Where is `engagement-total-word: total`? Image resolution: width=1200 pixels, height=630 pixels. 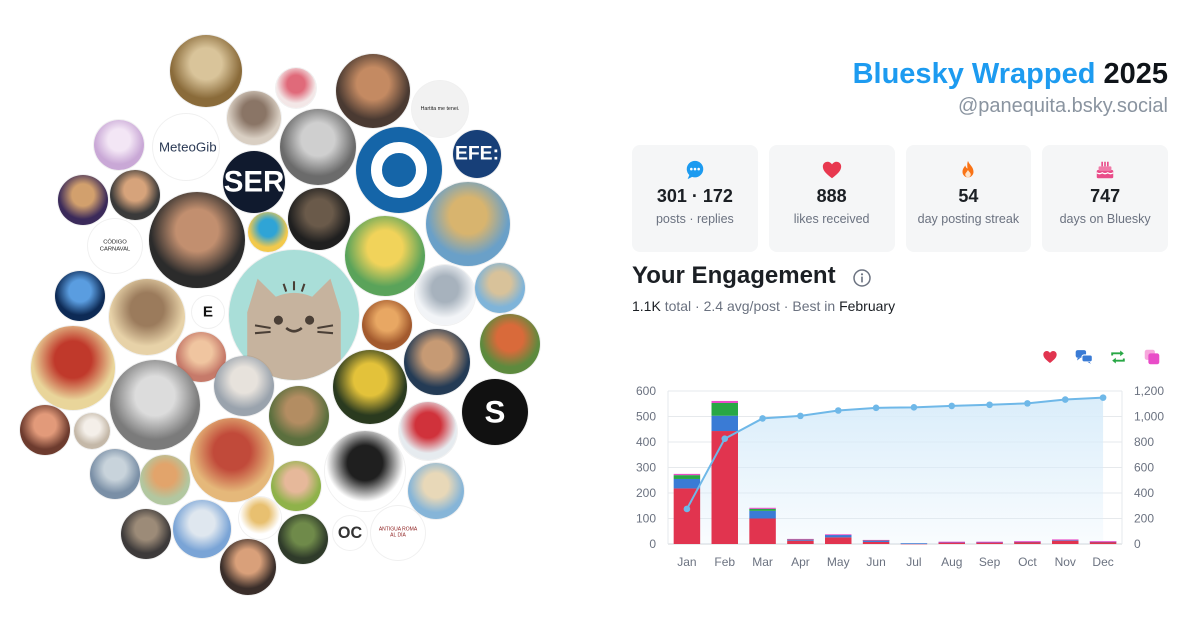 engagement-total-word: total is located at coordinates (678, 306).